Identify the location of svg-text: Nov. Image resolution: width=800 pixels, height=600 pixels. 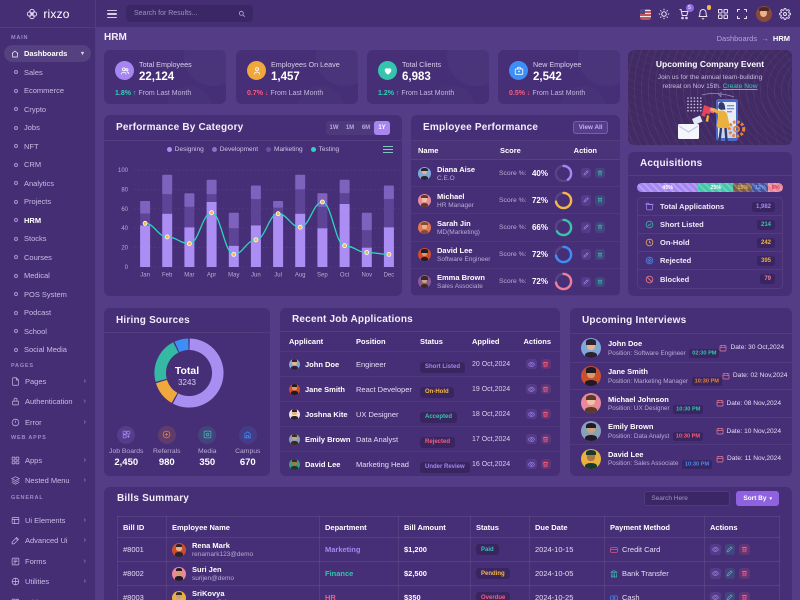
(366, 276).